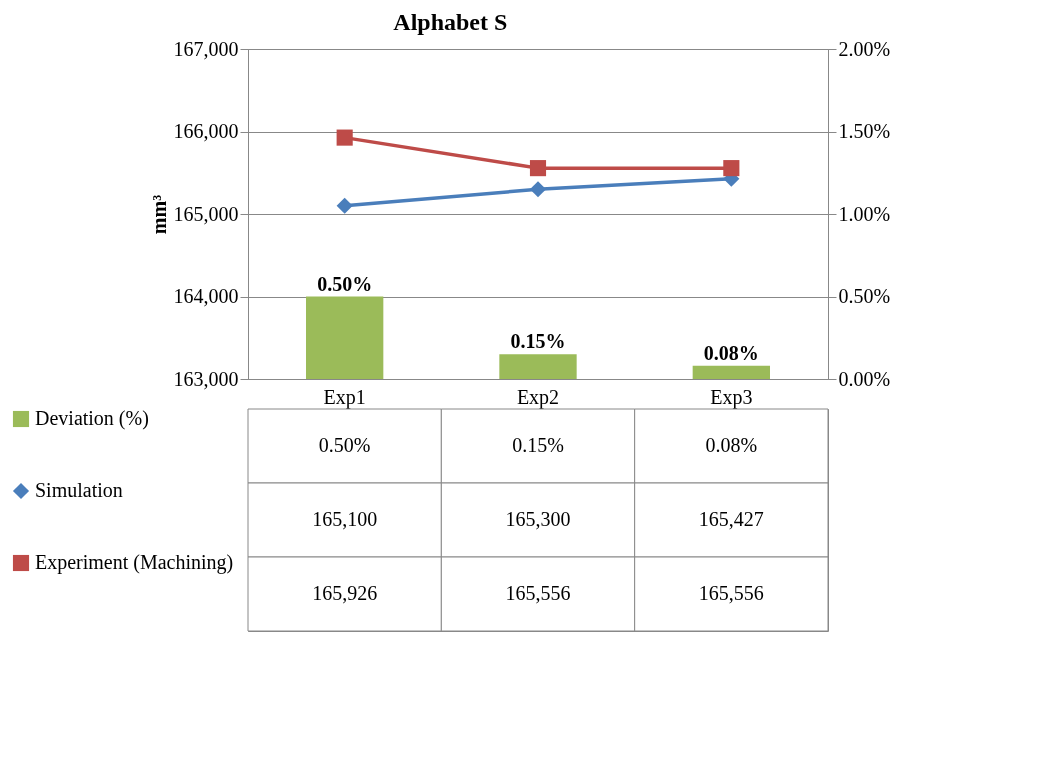 Image resolution: width=1061 pixels, height=769 pixels. I want to click on y-tick-label: 164,000, so click(206, 296).